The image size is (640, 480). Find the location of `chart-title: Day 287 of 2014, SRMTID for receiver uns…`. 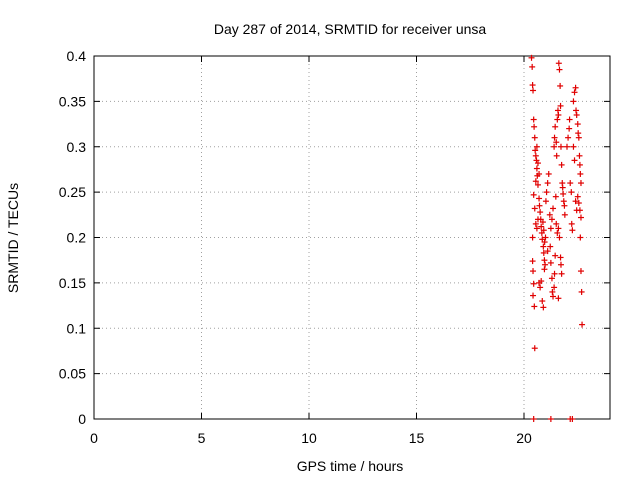

chart-title: Day 287 of 2014, SRMTID for receiver uns… is located at coordinates (350, 29).